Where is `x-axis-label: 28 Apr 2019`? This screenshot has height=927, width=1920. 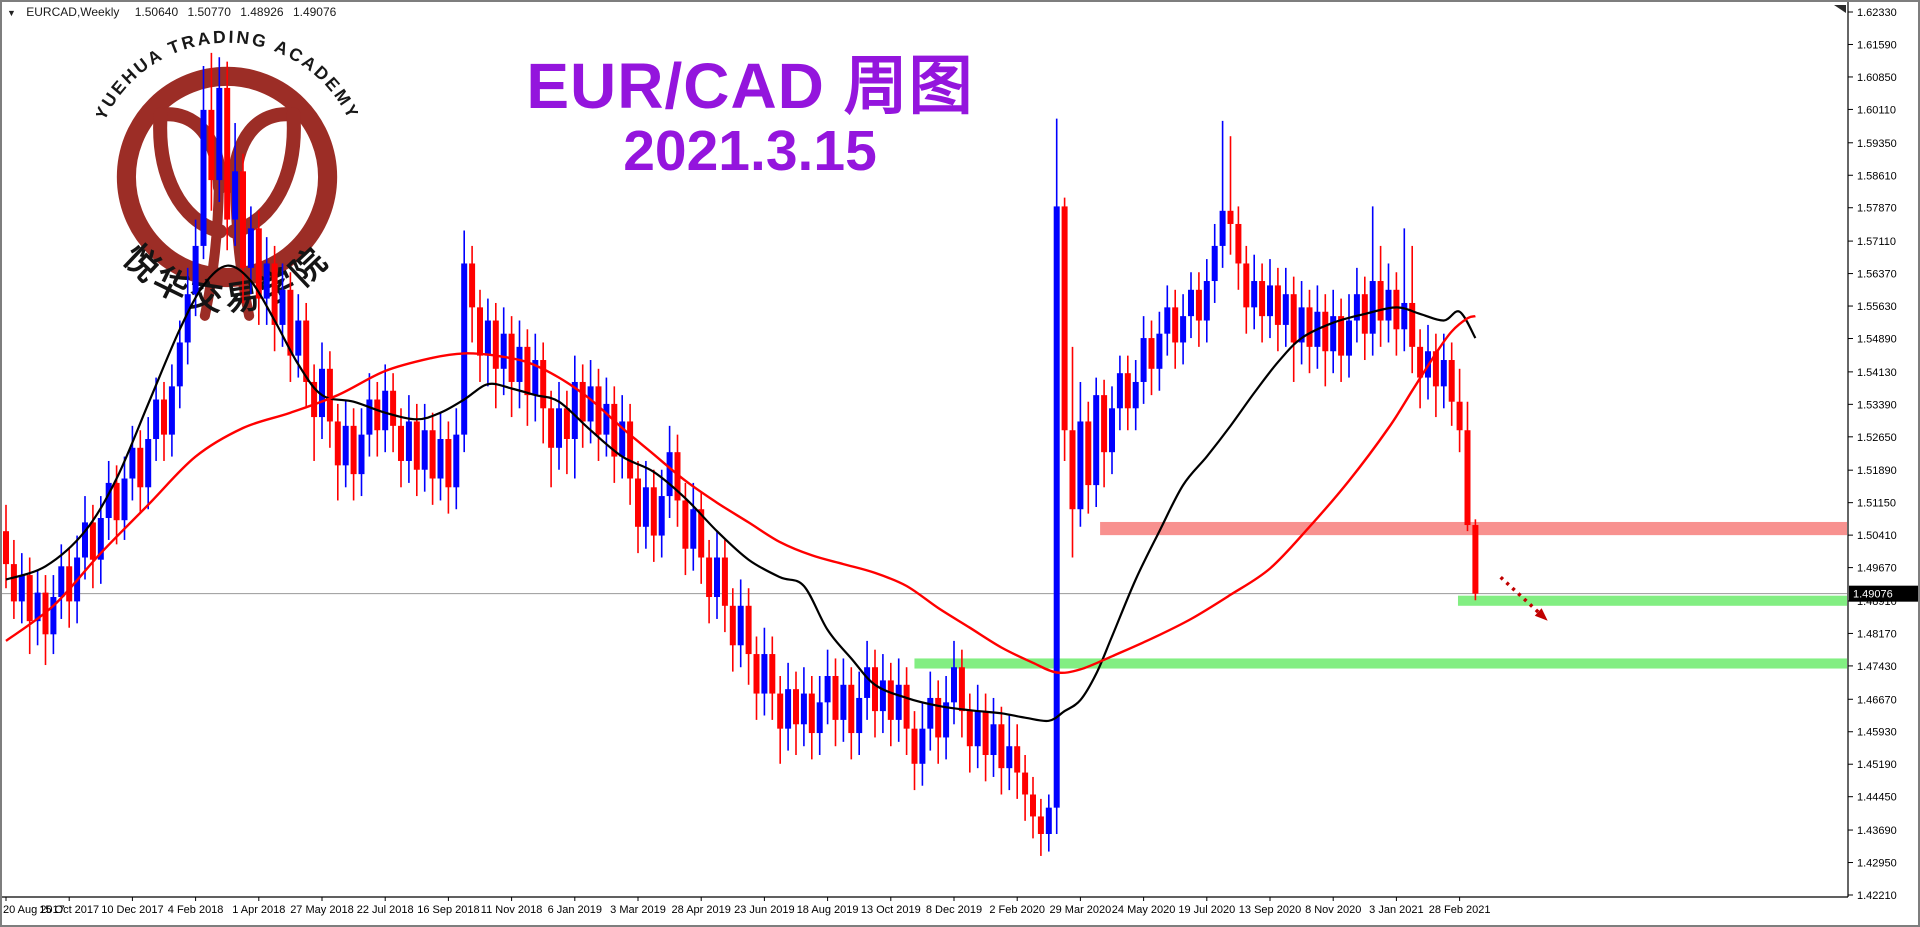
x-axis-label: 28 Apr 2019 is located at coordinates (701, 910).